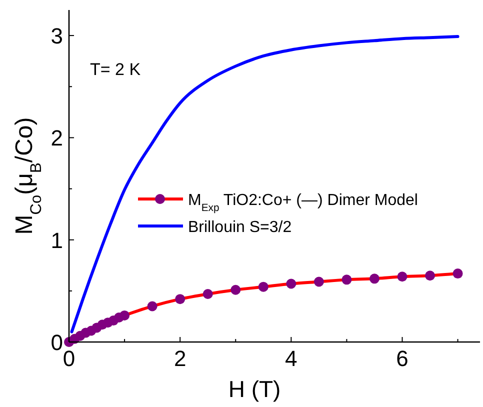  I want to click on y-tick-label: 0, so click(56, 342).